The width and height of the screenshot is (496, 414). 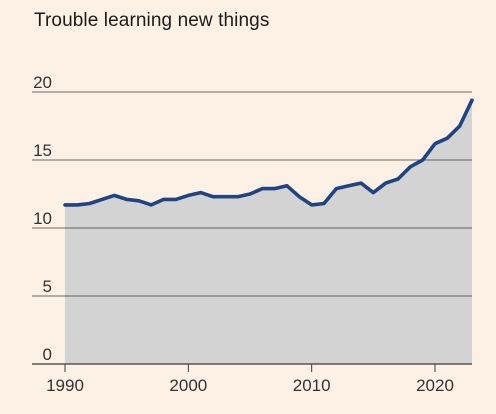 I want to click on y-tick-label-15: 15, so click(x=42, y=150).